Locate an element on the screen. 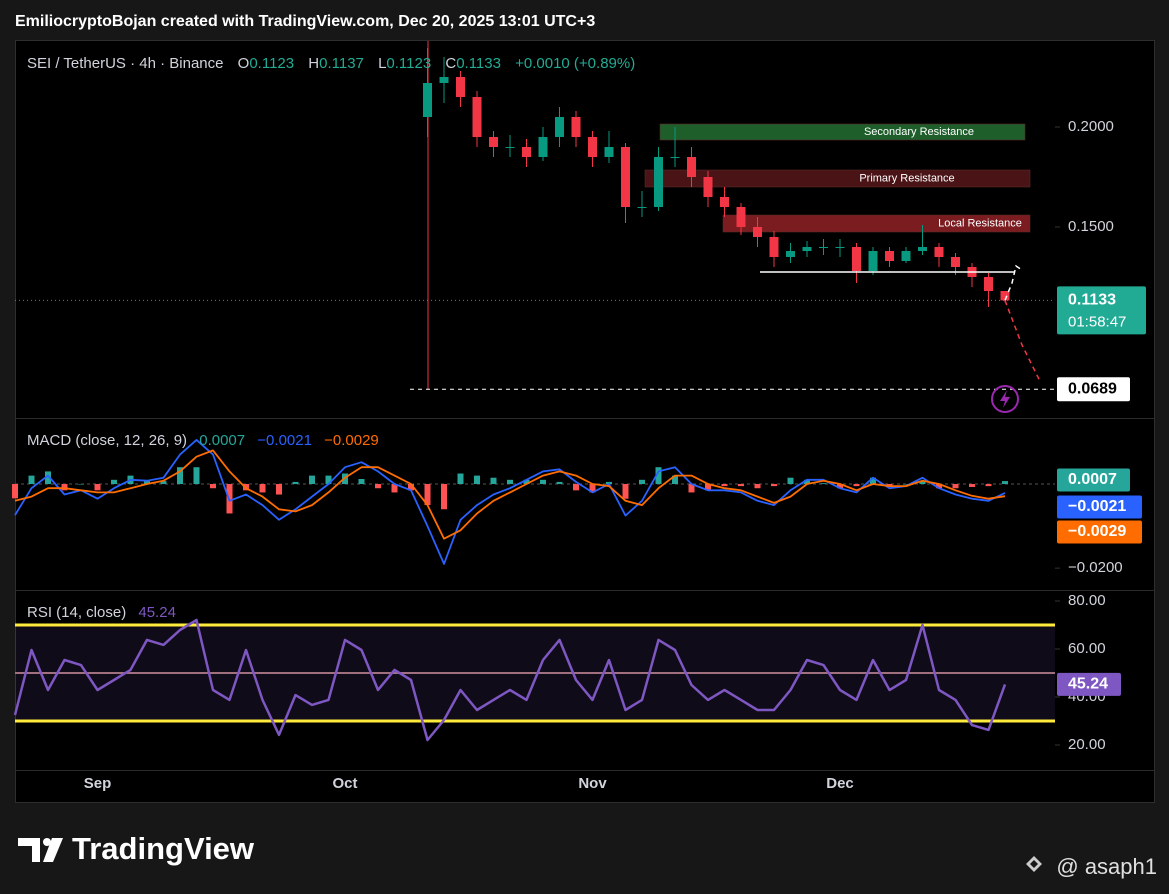 The image size is (1169, 894). target-label-box is located at coordinates (1093, 389).